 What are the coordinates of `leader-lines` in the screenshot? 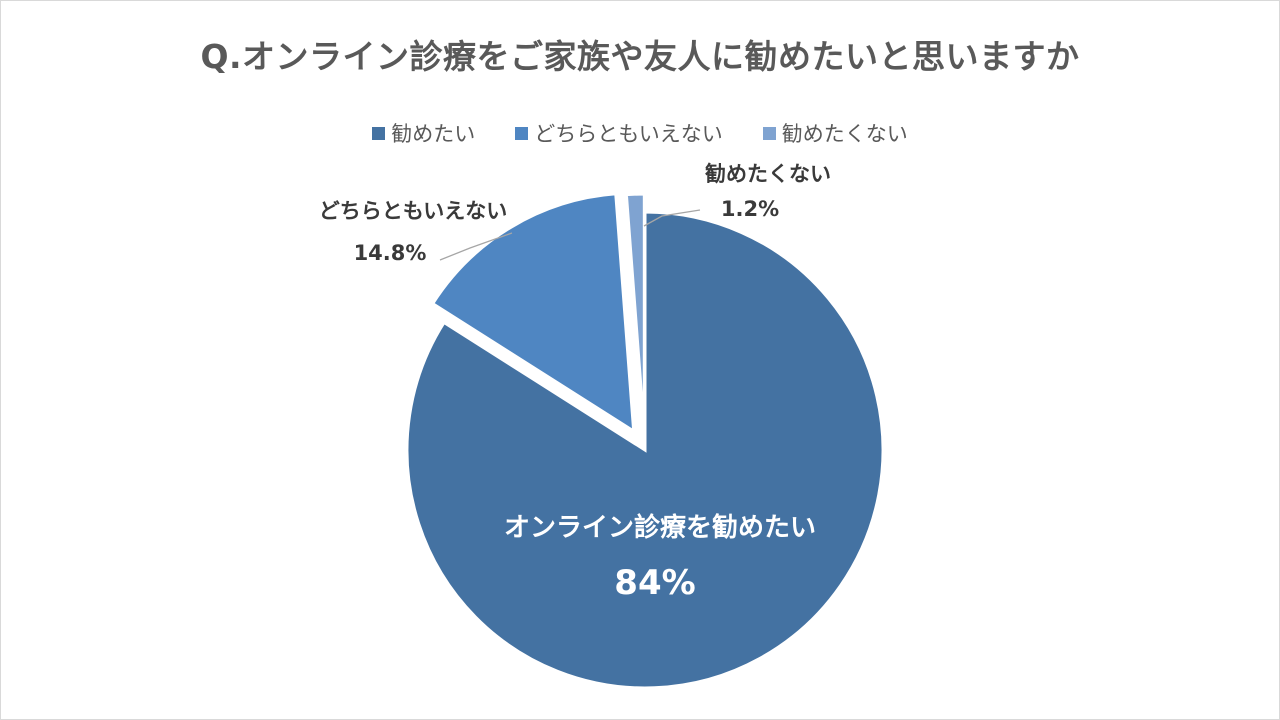 It's located at (570, 235).